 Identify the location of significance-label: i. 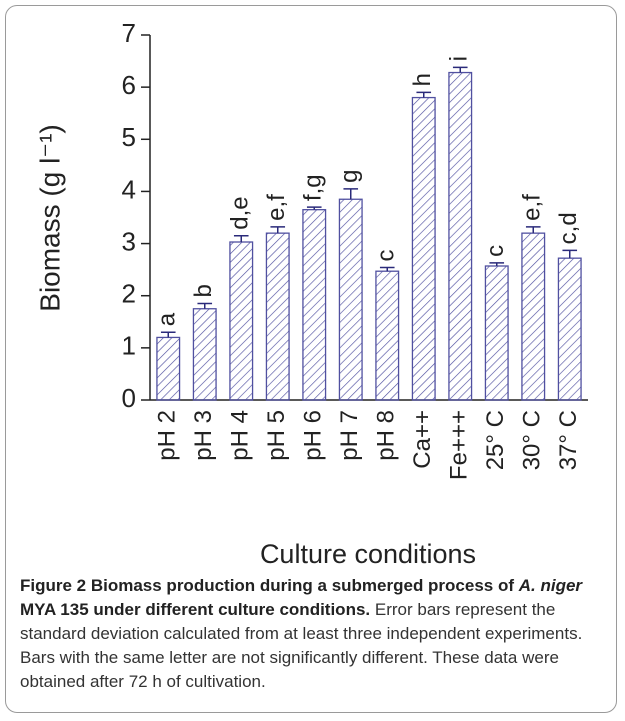
(459, 58).